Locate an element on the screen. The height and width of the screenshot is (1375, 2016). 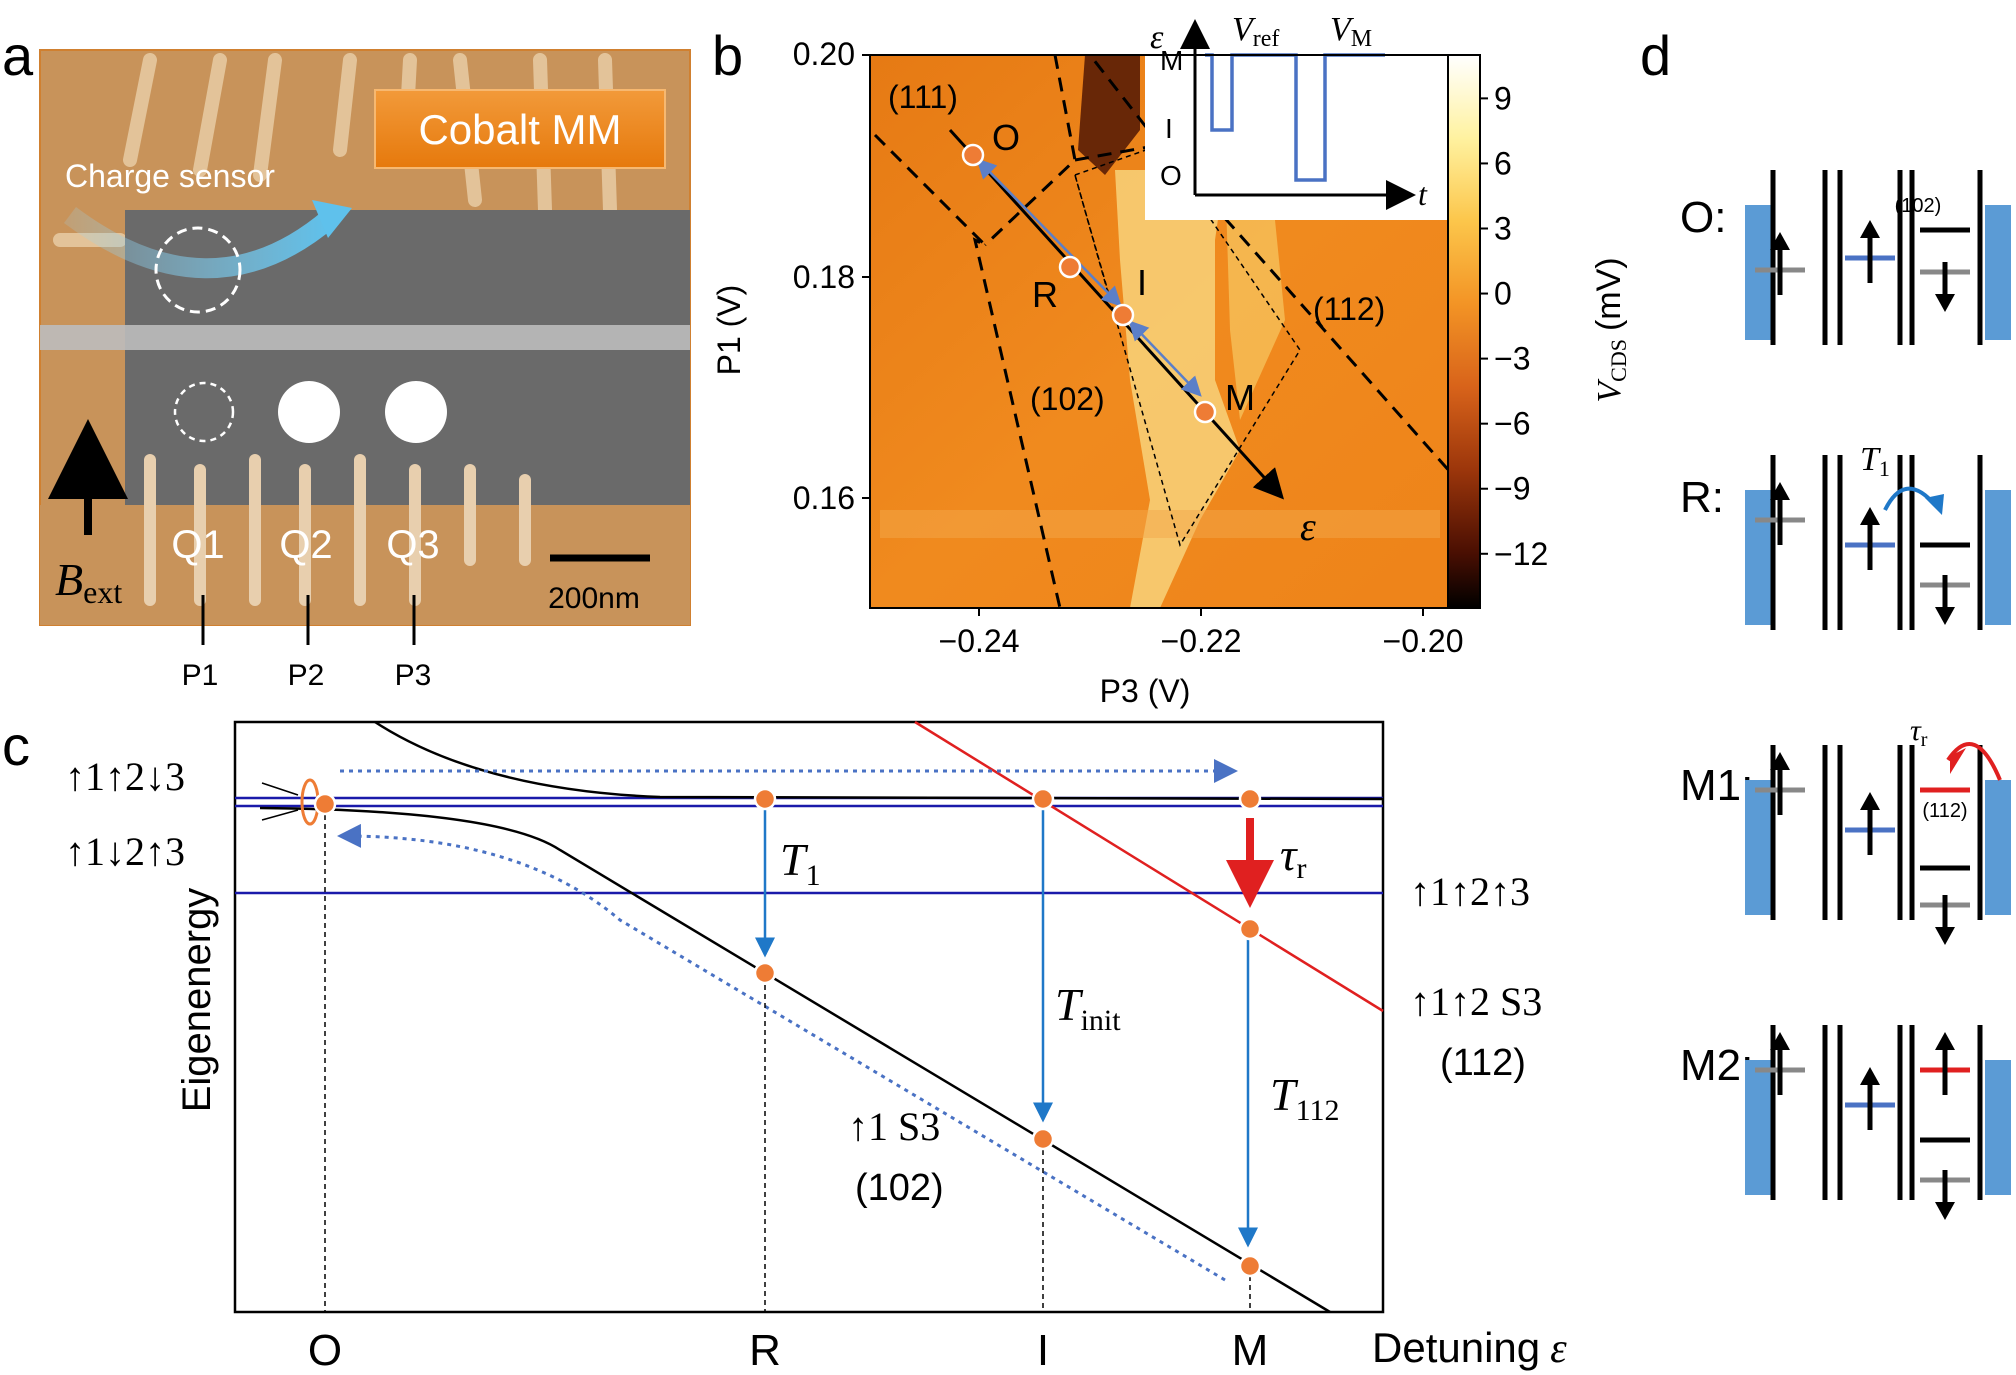
b-field-label: Bext is located at coordinates (88, 582).